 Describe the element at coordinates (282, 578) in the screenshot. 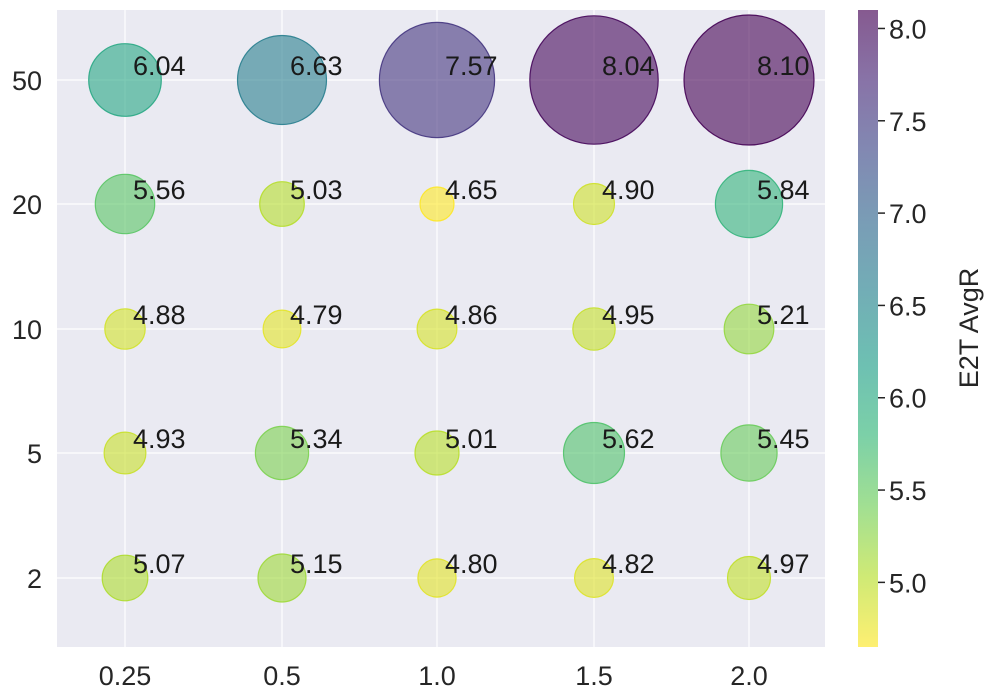

I see `bubble-x0.5-y2` at that location.